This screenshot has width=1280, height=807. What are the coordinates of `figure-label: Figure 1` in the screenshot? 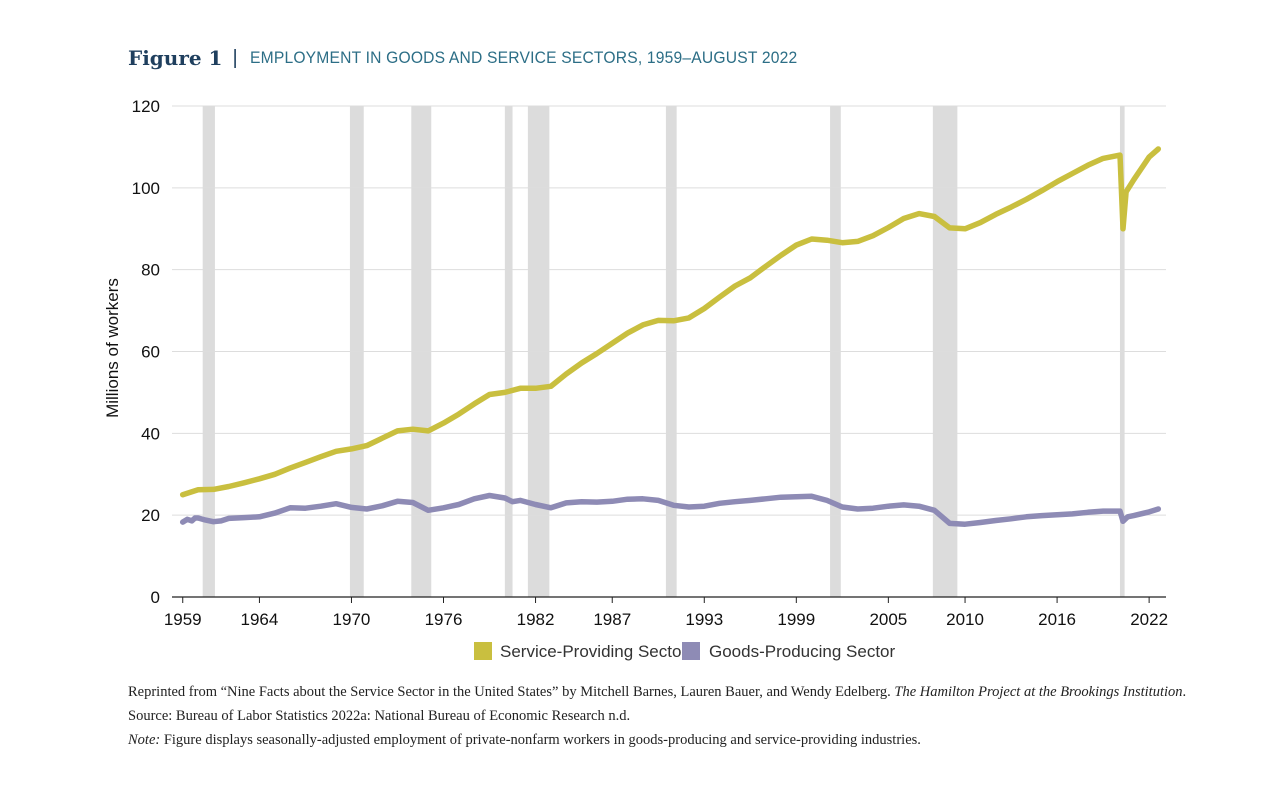 It's located at (175, 58).